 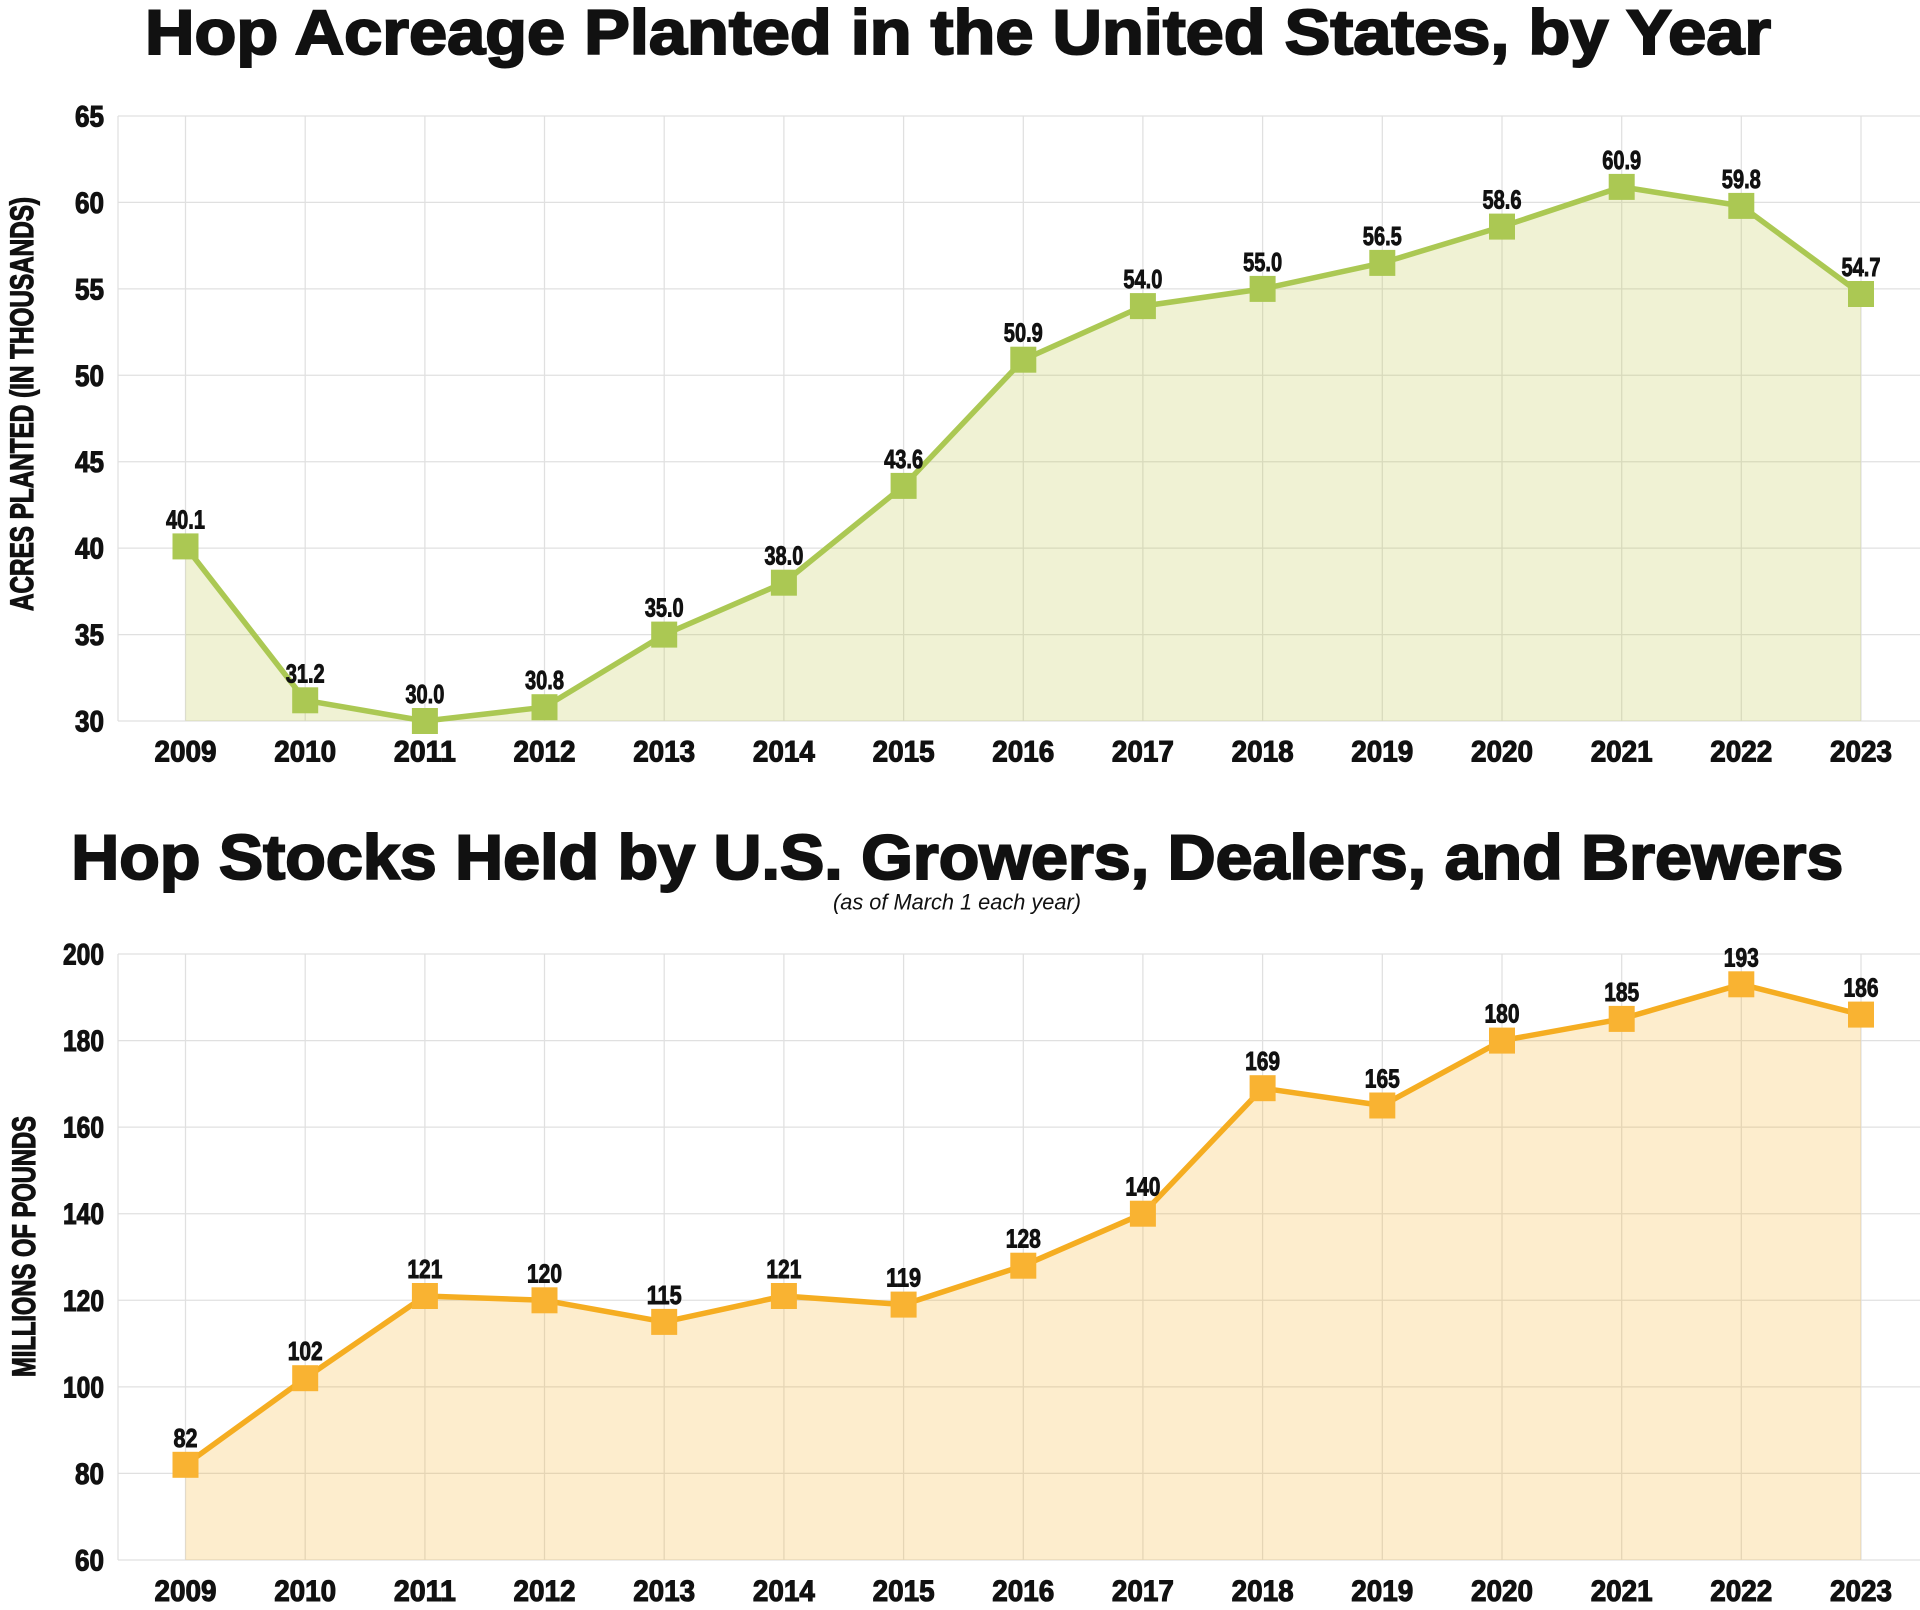 I want to click on svg-text: 115, so click(x=664, y=1295).